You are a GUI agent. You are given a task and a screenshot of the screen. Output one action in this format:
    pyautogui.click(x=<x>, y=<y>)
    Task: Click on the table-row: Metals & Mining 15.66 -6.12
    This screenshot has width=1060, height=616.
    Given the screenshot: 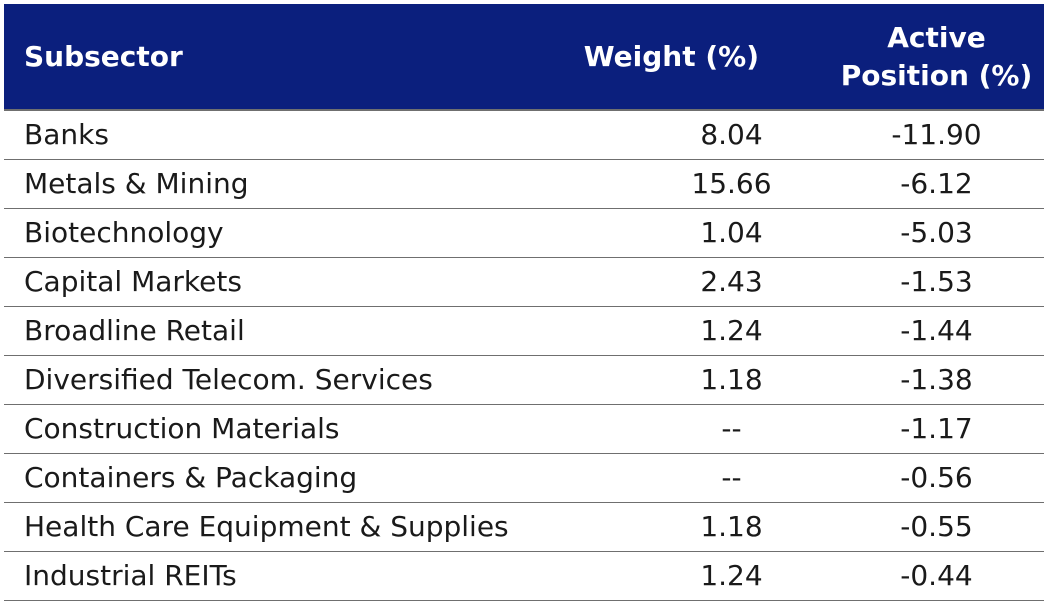 What is the action you would take?
    pyautogui.click(x=524, y=183)
    